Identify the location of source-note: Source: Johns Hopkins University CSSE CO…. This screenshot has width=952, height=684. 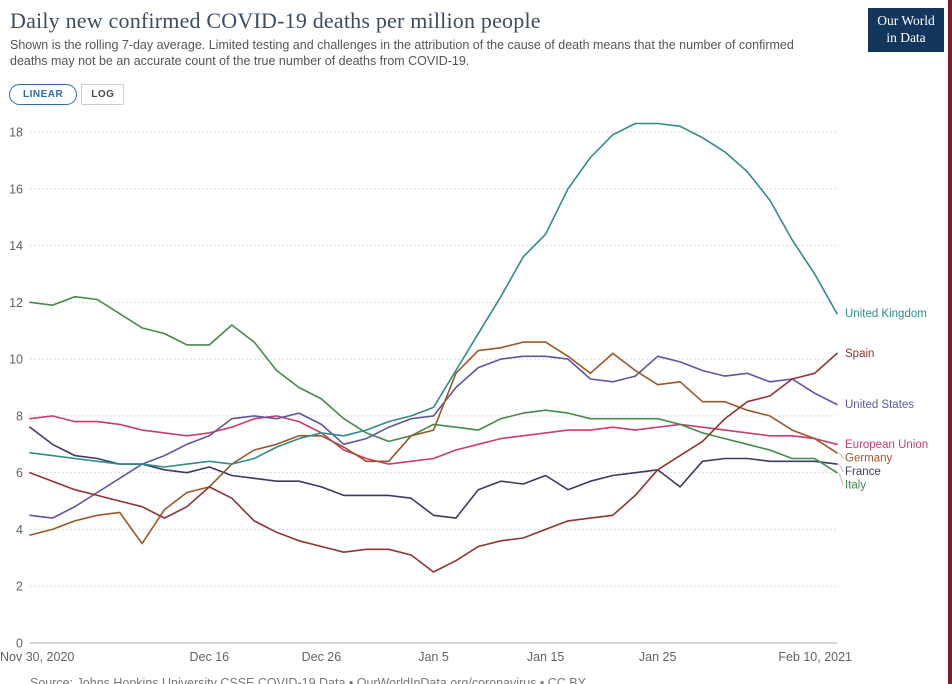
(308, 680).